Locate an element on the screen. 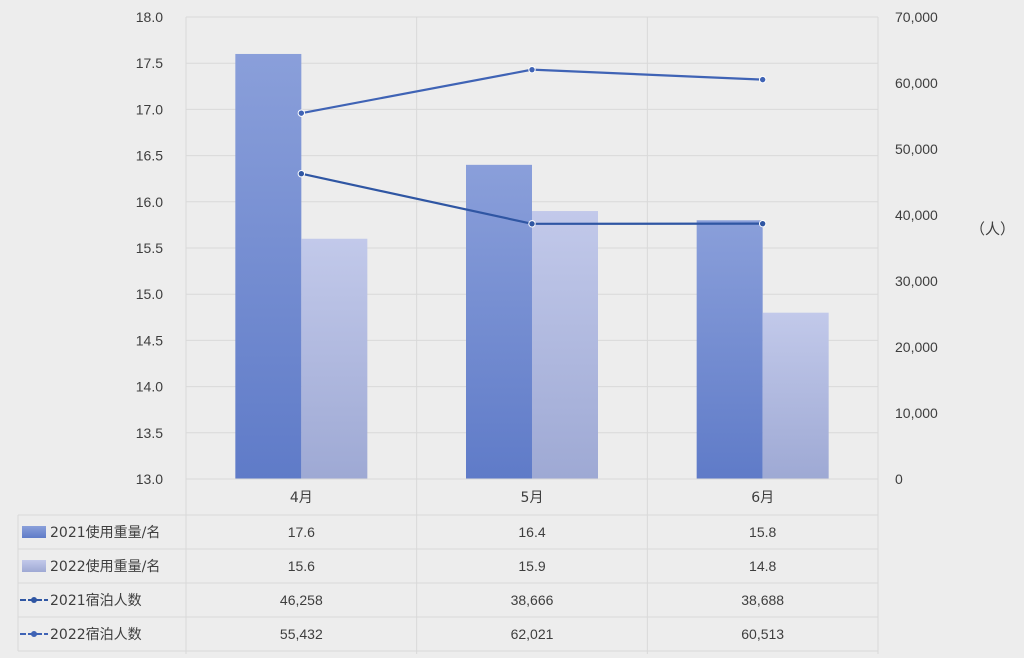  line-series is located at coordinates (532, 146).